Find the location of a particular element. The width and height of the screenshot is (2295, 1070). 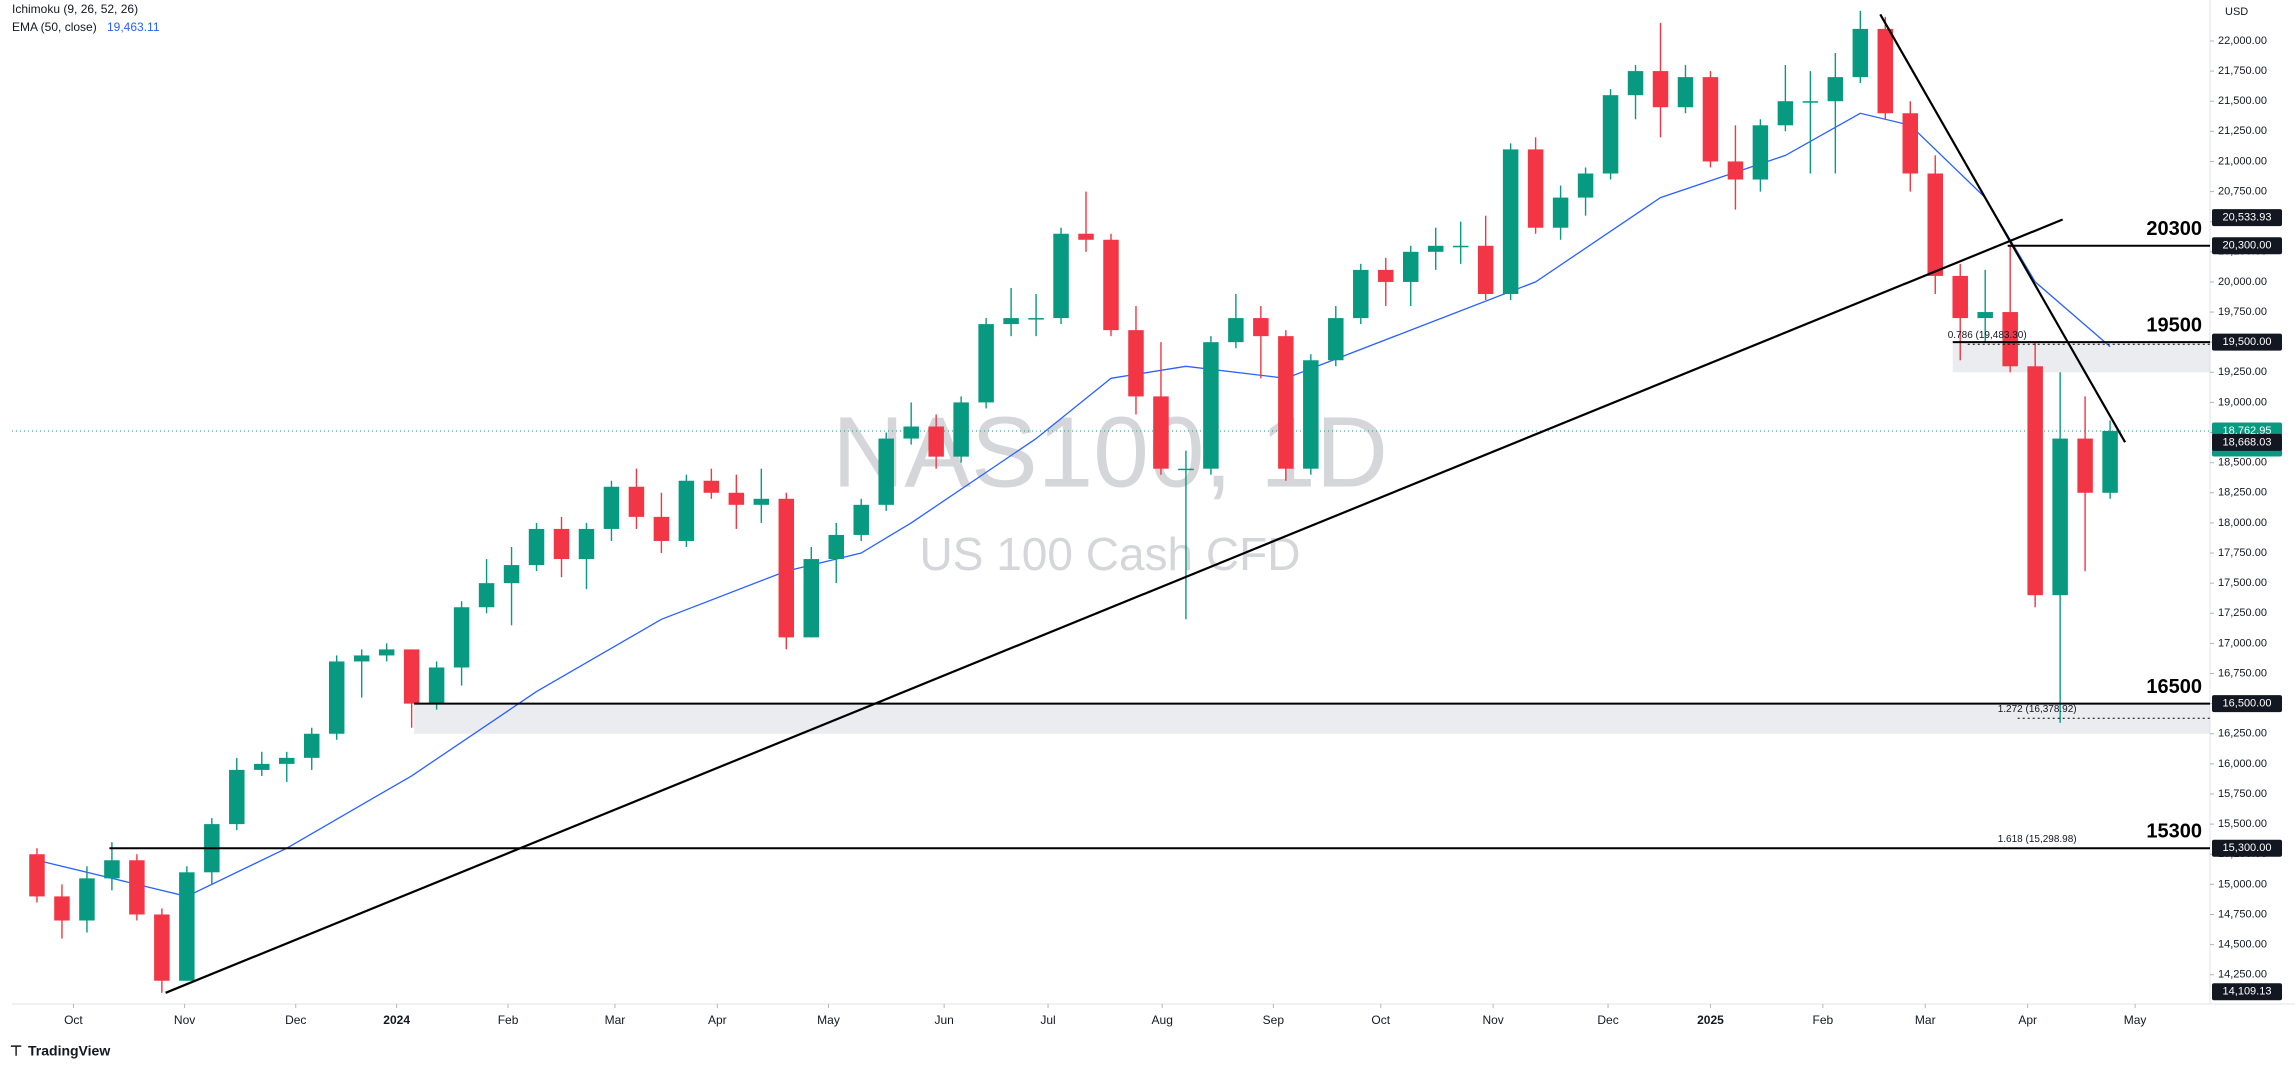

y-tick-label: 21,250.00 is located at coordinates (2242, 131).